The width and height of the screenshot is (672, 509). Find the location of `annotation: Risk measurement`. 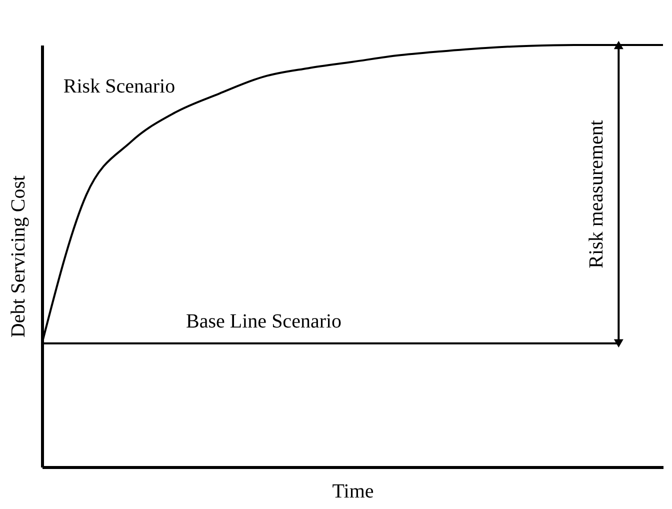

annotation: Risk measurement is located at coordinates (597, 194).